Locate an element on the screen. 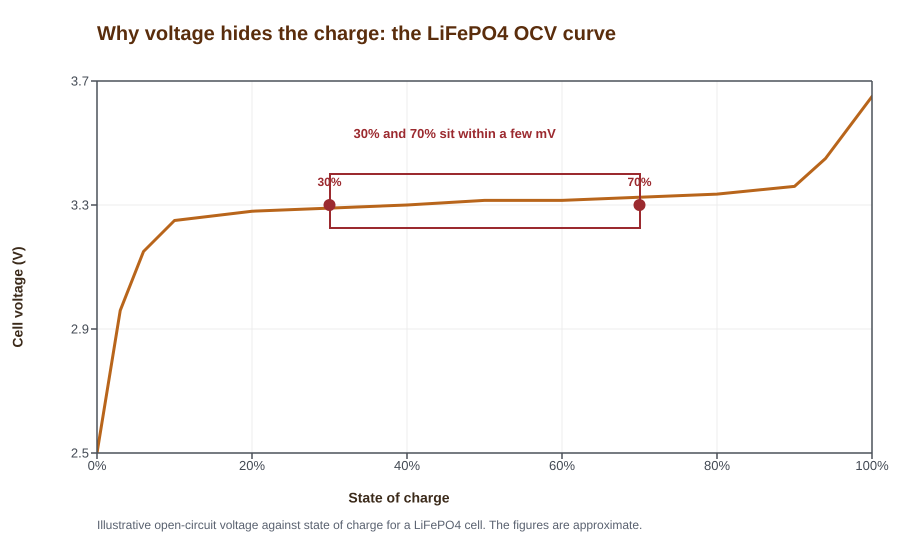 The width and height of the screenshot is (920, 560). y-tick-label: 3.3 is located at coordinates (79, 205).